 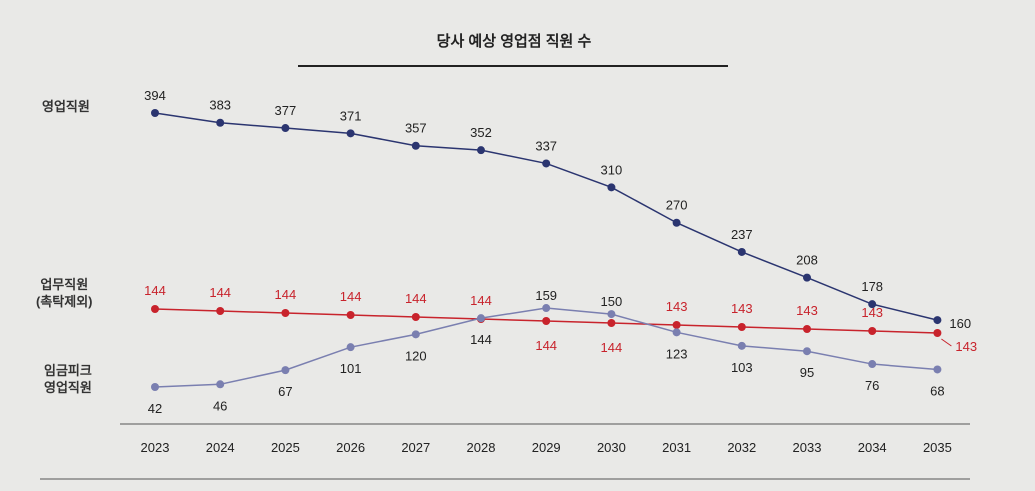 I want to click on data-label: 101, so click(x=351, y=368).